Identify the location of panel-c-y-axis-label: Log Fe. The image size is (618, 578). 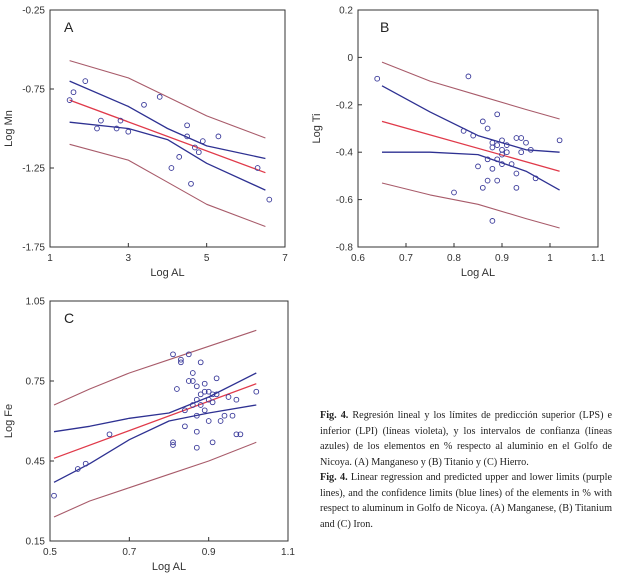
(9, 421).